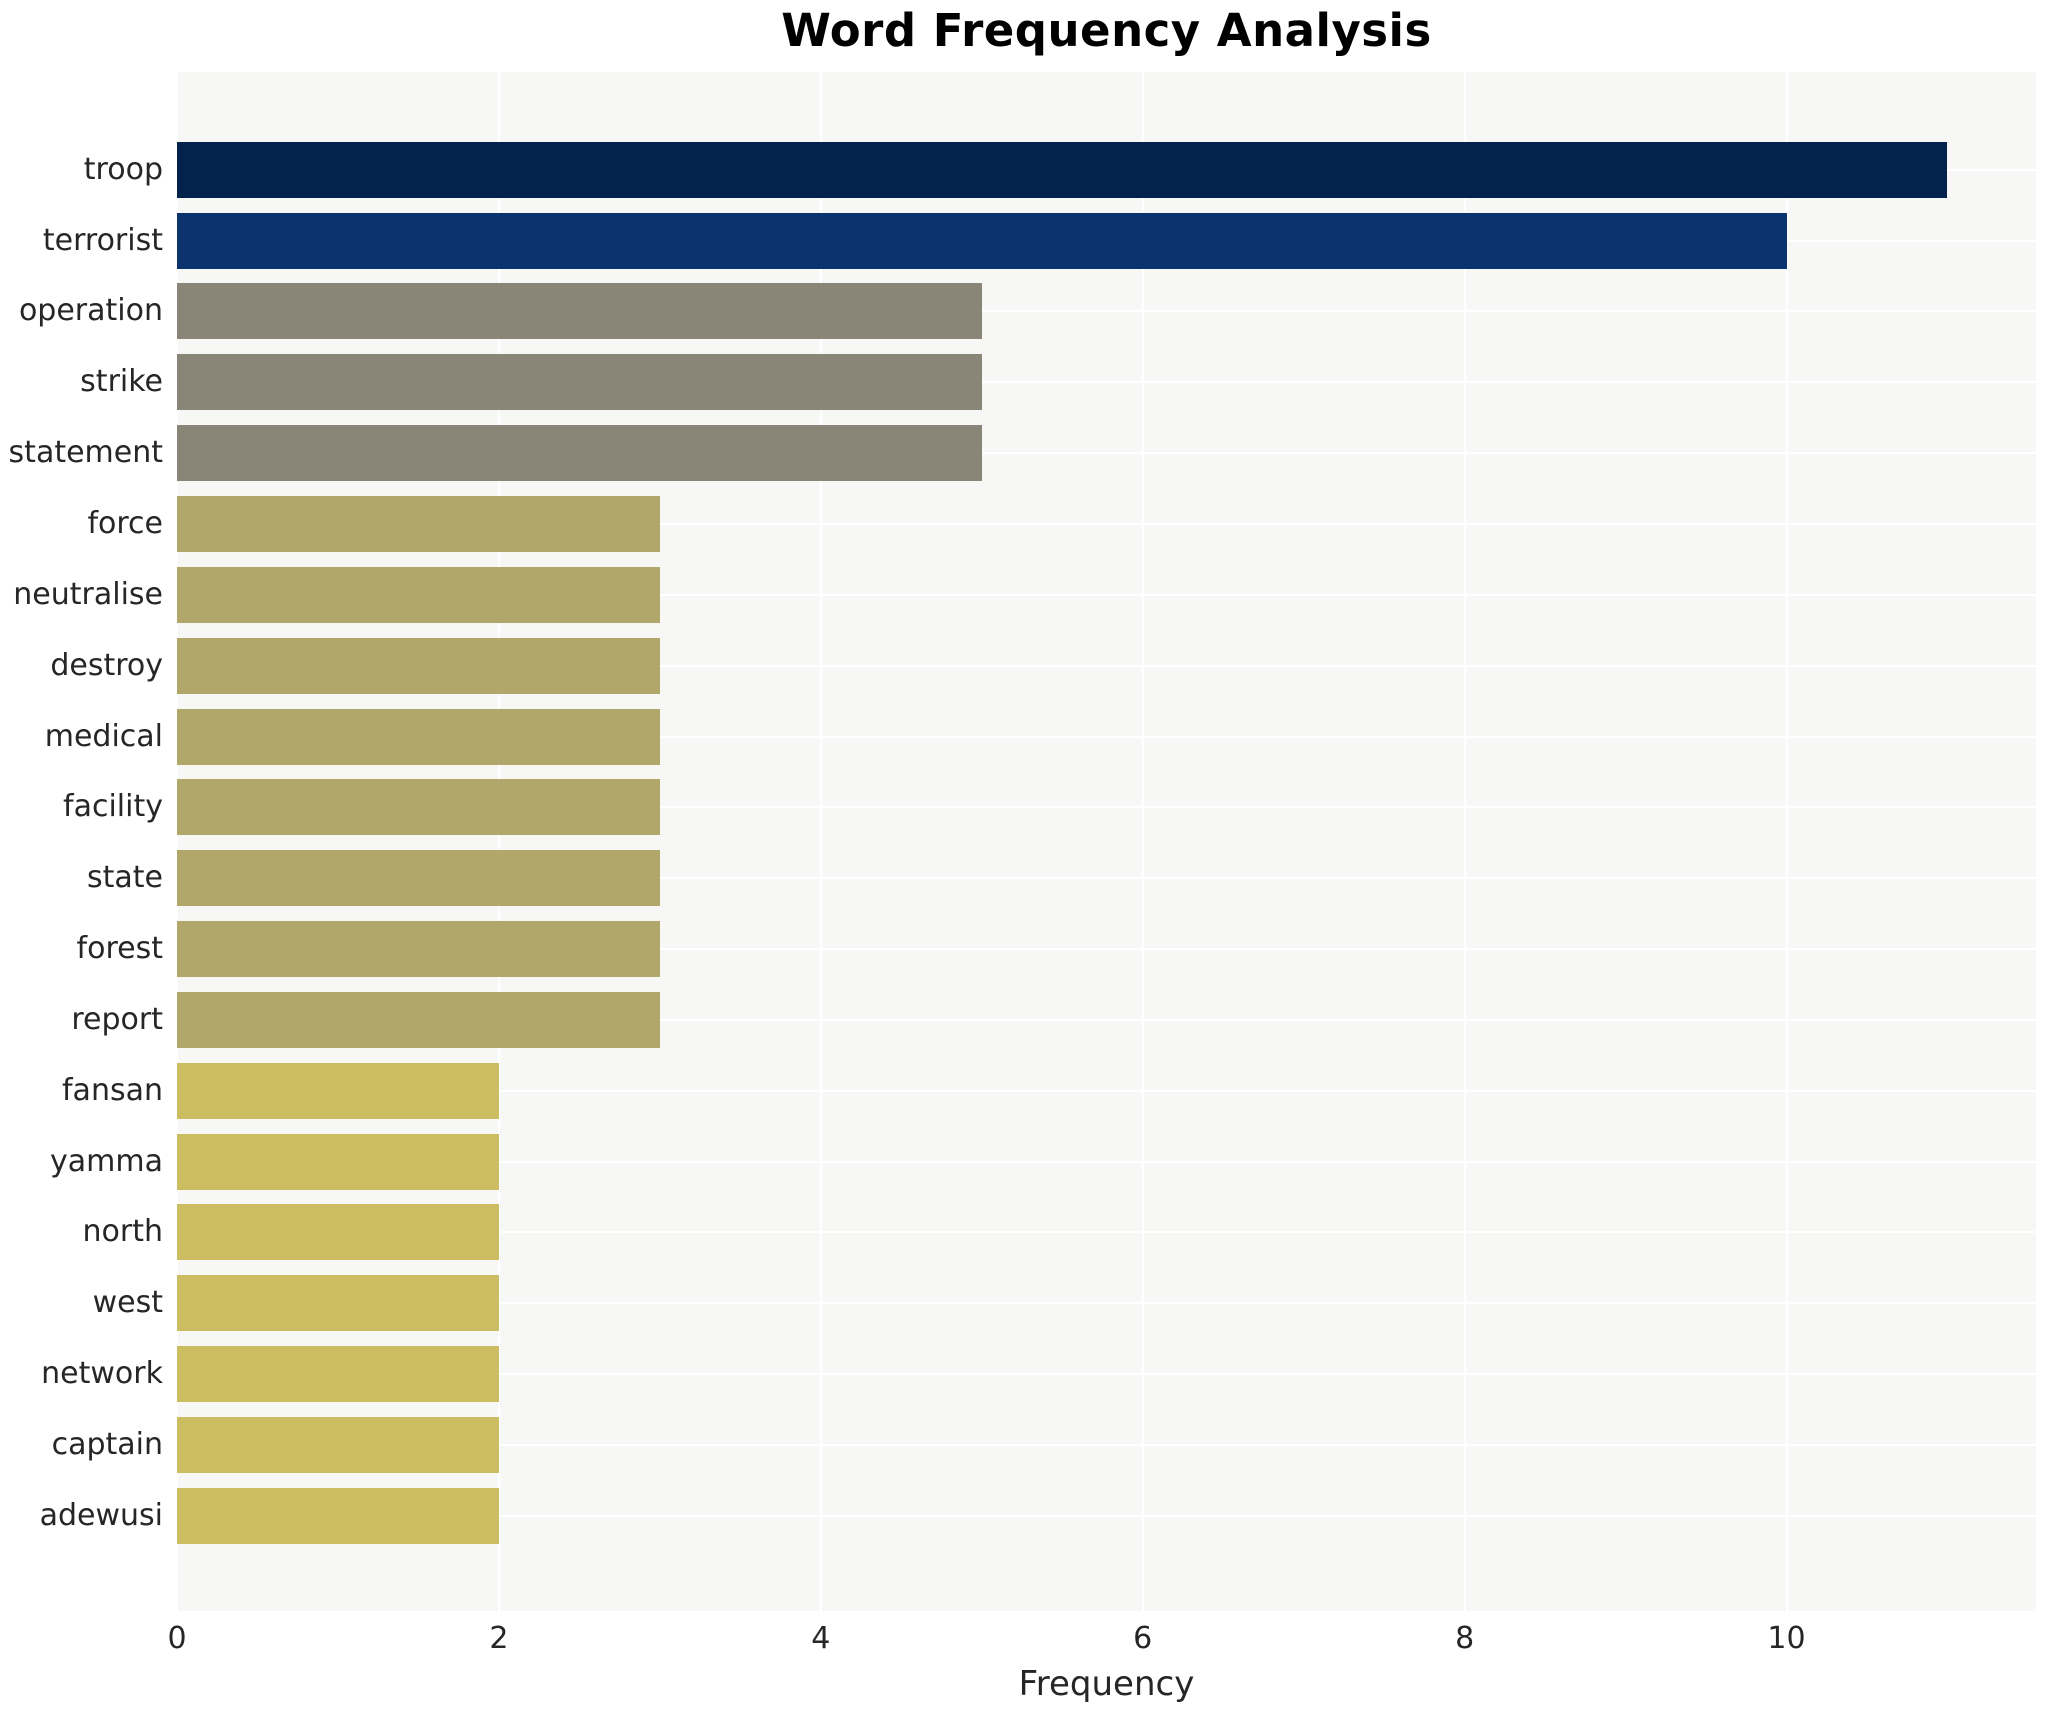 The height and width of the screenshot is (1710, 2056). I want to click on bar-destroy, so click(418, 665).